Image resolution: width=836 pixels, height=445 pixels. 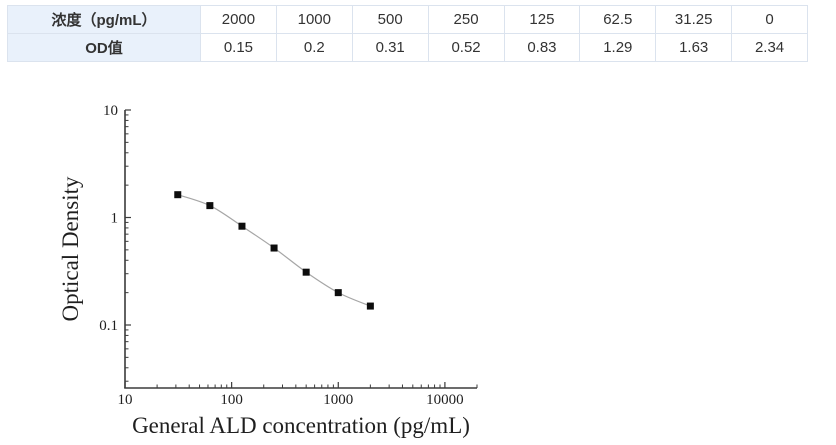 What do you see at coordinates (104, 47) in the screenshot?
I see `row-header: OD值` at bounding box center [104, 47].